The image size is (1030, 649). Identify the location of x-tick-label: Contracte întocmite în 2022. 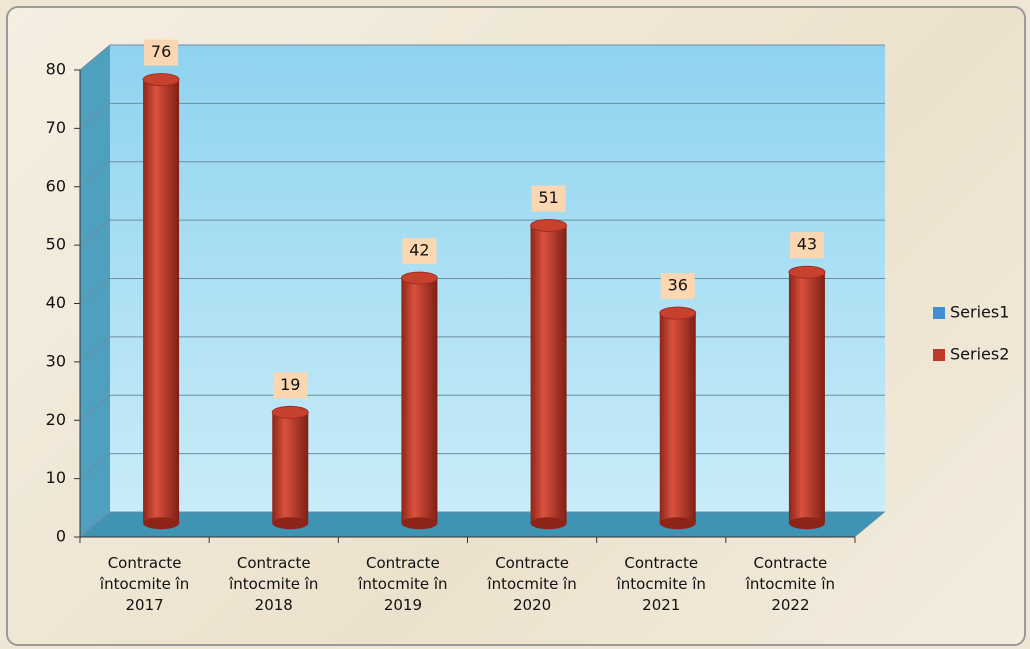
(790, 584).